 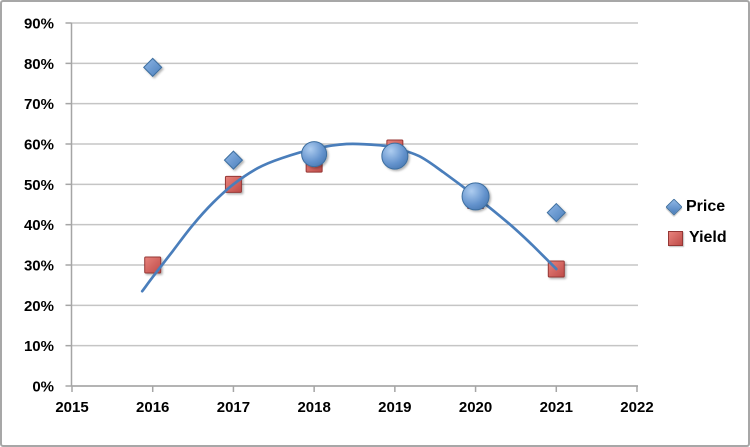 I want to click on y-tick-label: 70%, so click(x=39, y=104).